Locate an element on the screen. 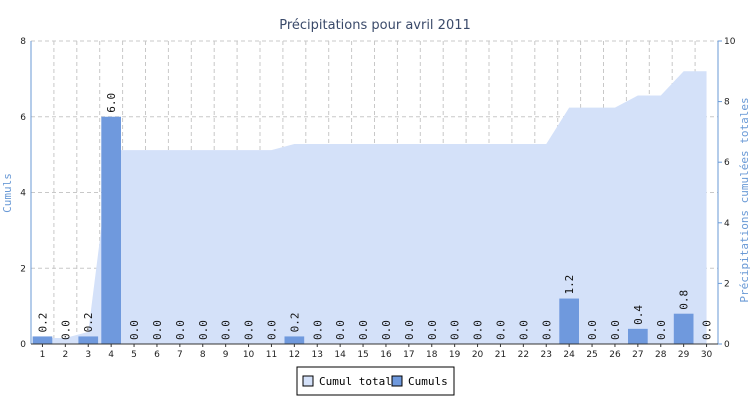 The image size is (750, 400). x-tick-label: 9 is located at coordinates (226, 355).